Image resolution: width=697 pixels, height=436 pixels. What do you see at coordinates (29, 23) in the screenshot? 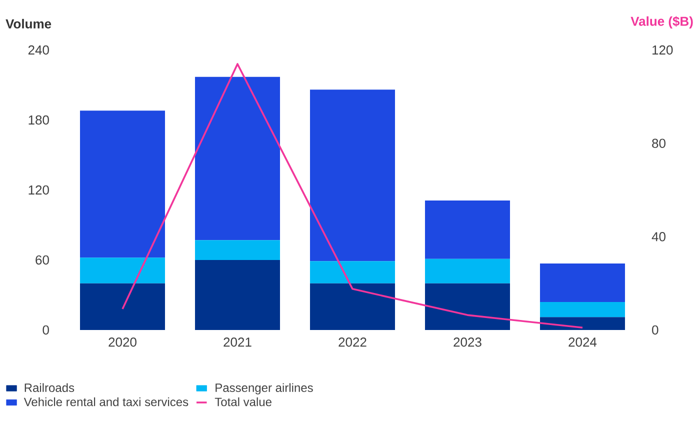
I see `y-axis-title: Volume` at bounding box center [29, 23].